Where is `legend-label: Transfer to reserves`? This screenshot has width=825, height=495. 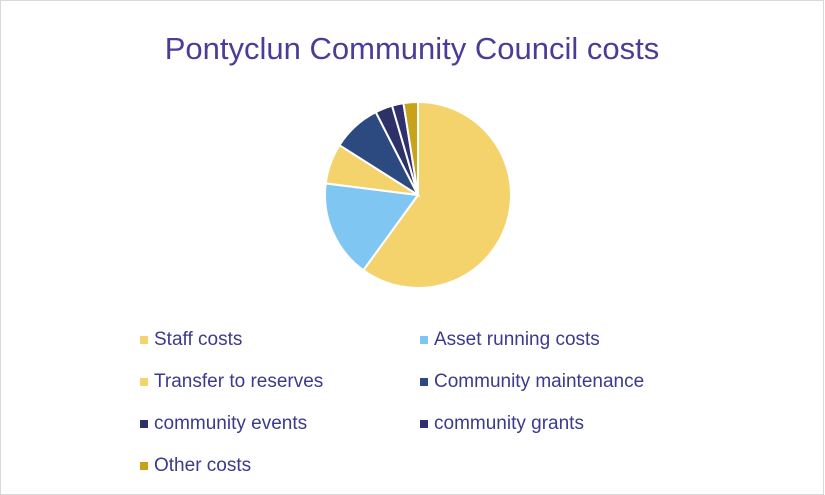
legend-label: Transfer to reserves is located at coordinates (238, 381).